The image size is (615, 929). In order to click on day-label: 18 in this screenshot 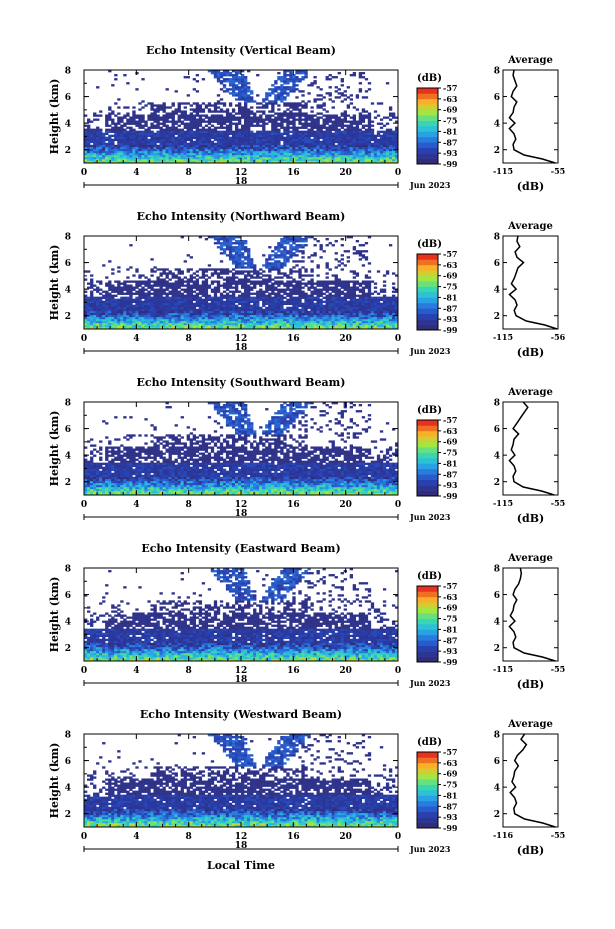, I will do `click(241, 846)`.